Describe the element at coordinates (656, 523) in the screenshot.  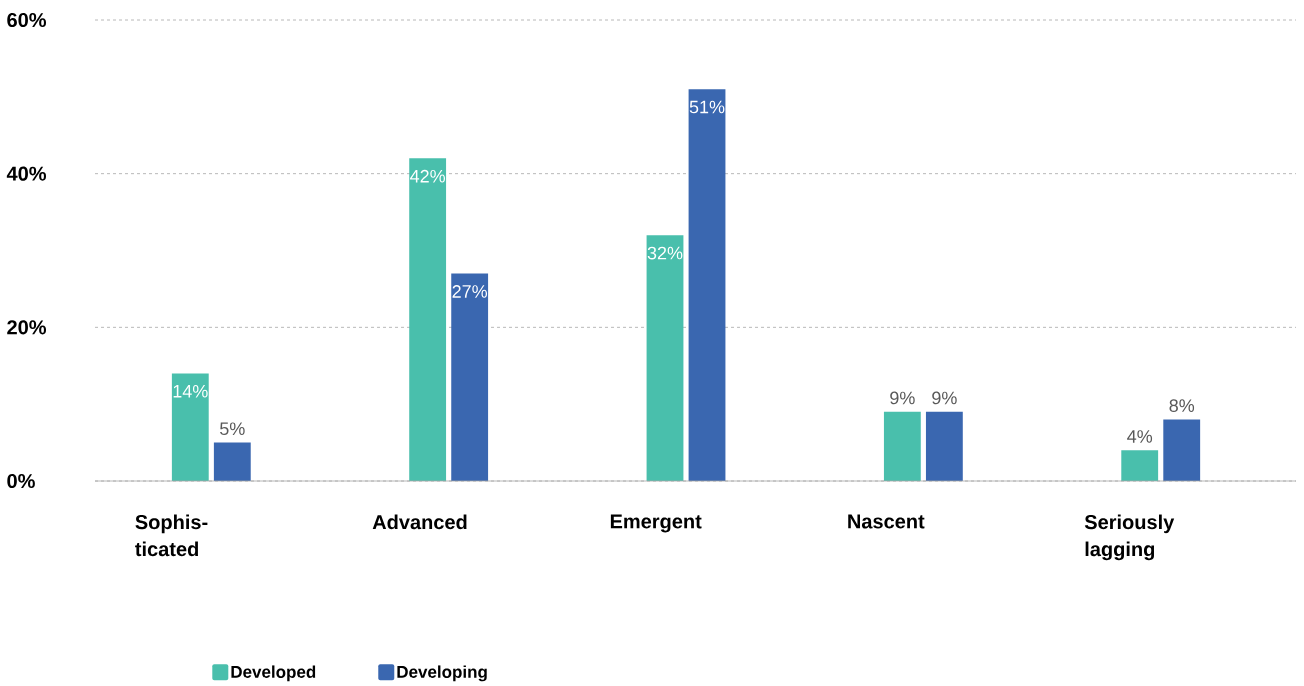
I see `x-tick-label: Emergent` at that location.